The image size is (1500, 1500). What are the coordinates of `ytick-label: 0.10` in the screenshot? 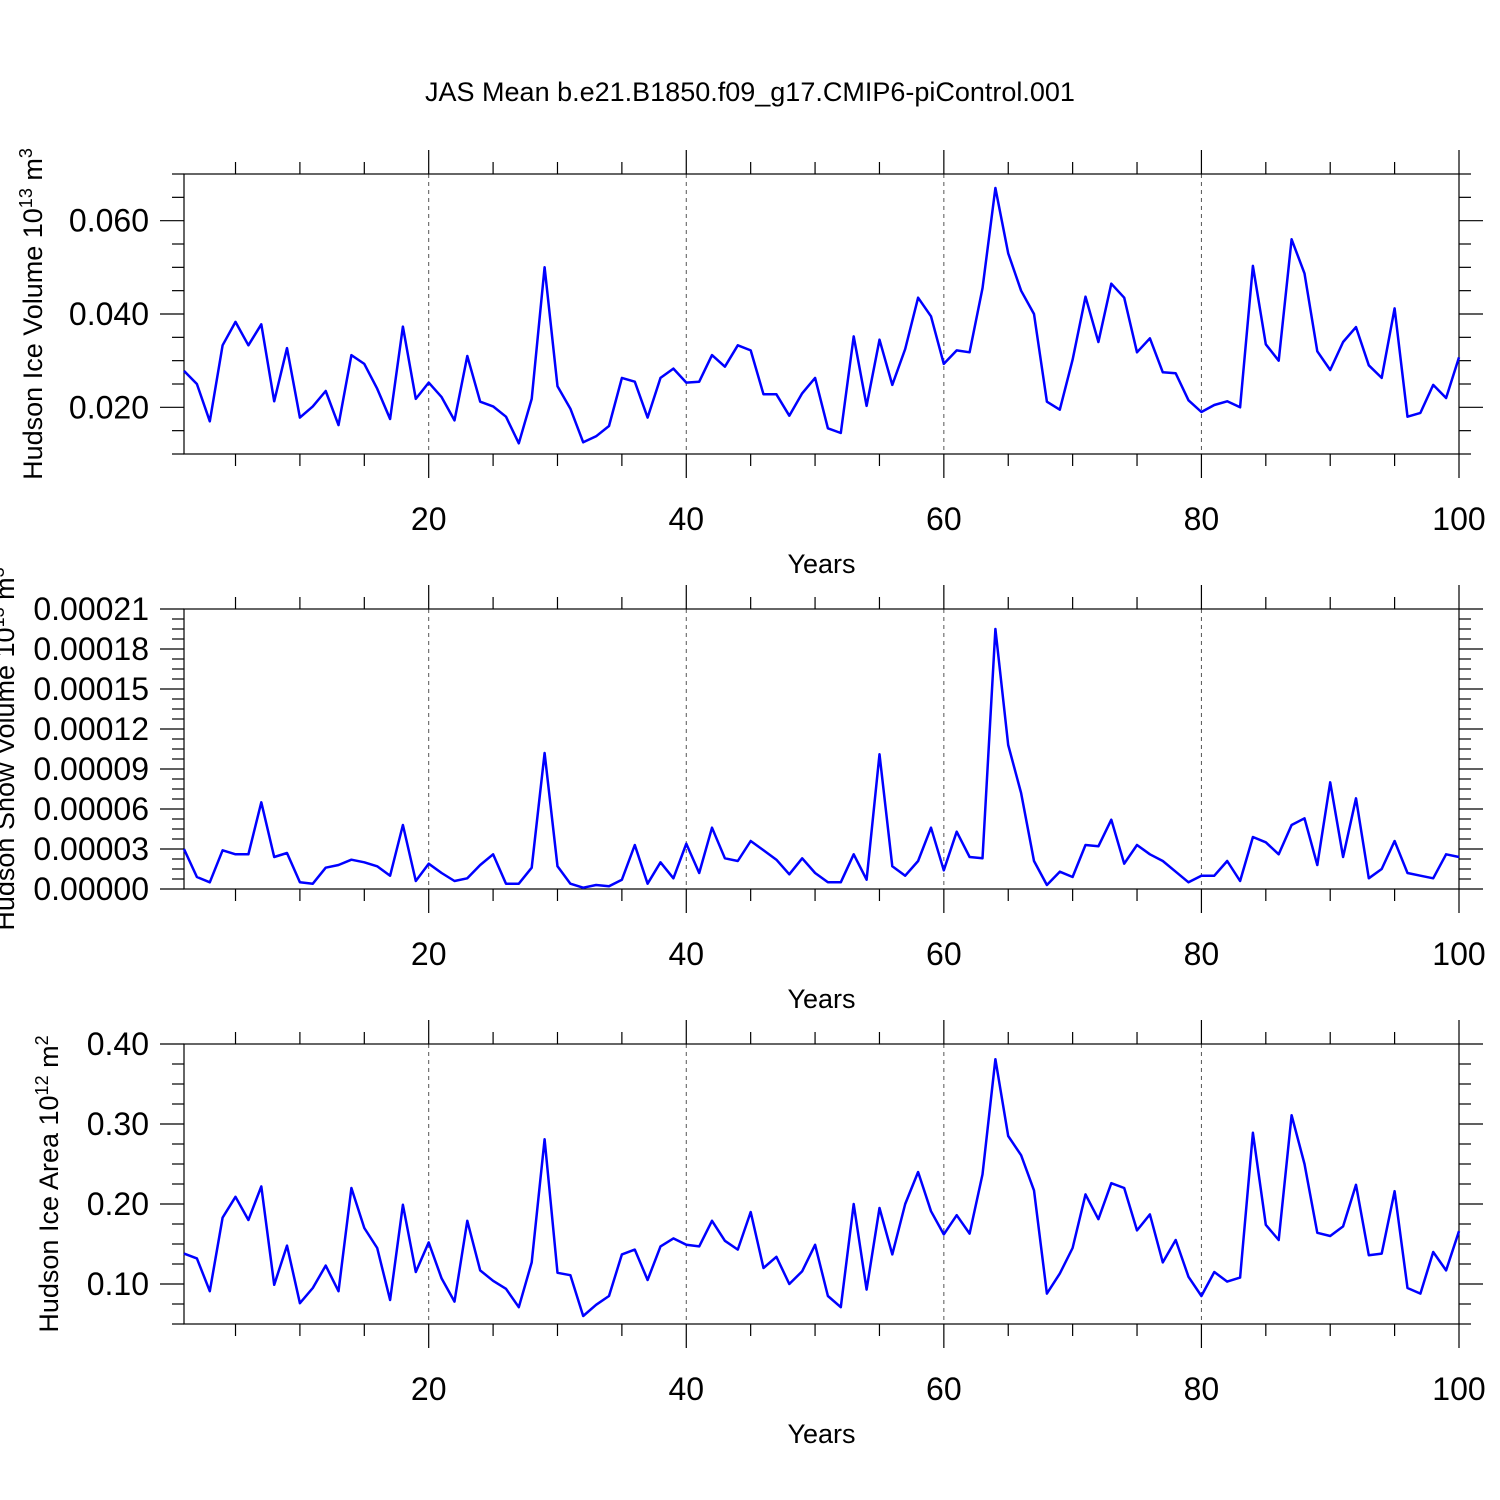 It's located at (118, 1284).